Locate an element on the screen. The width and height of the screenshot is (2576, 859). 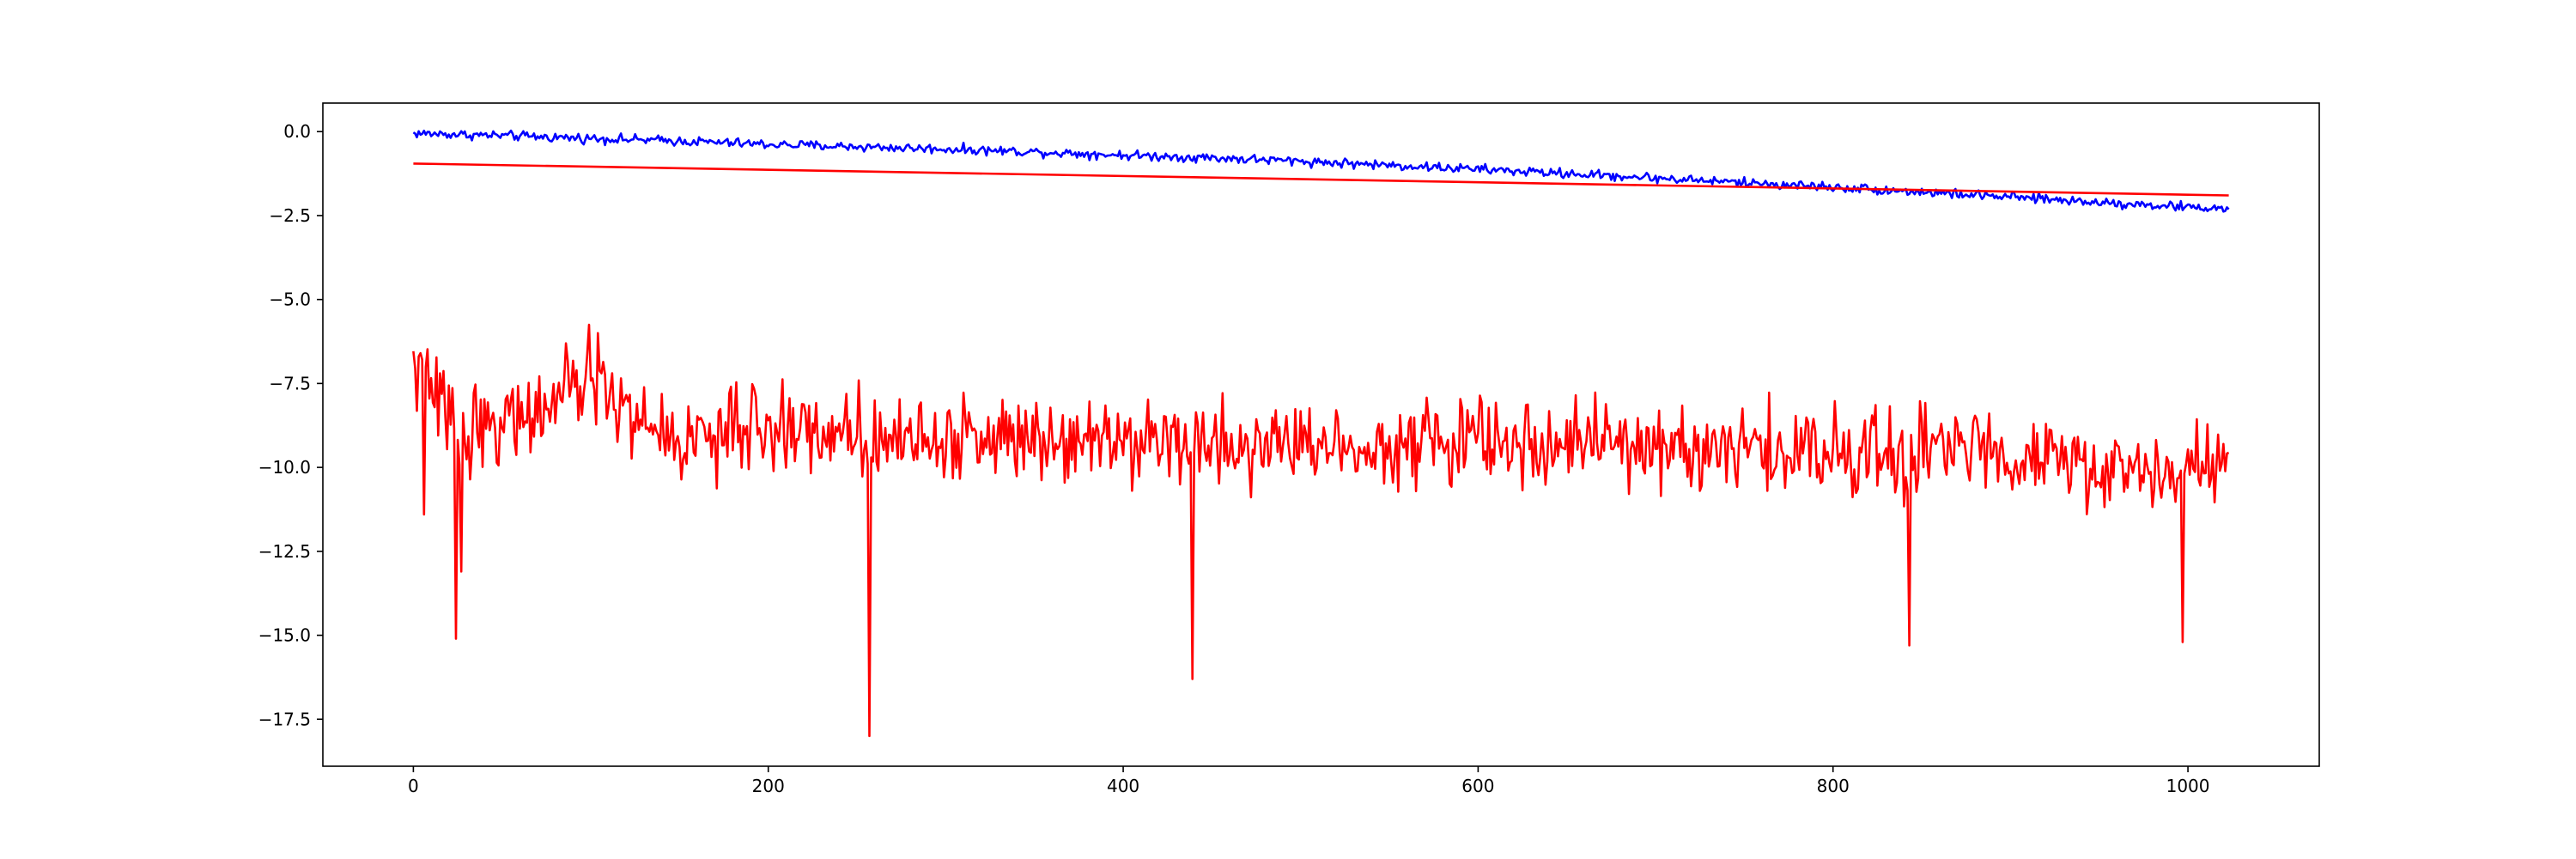
y-tick-label: −10.0 is located at coordinates (284, 467).